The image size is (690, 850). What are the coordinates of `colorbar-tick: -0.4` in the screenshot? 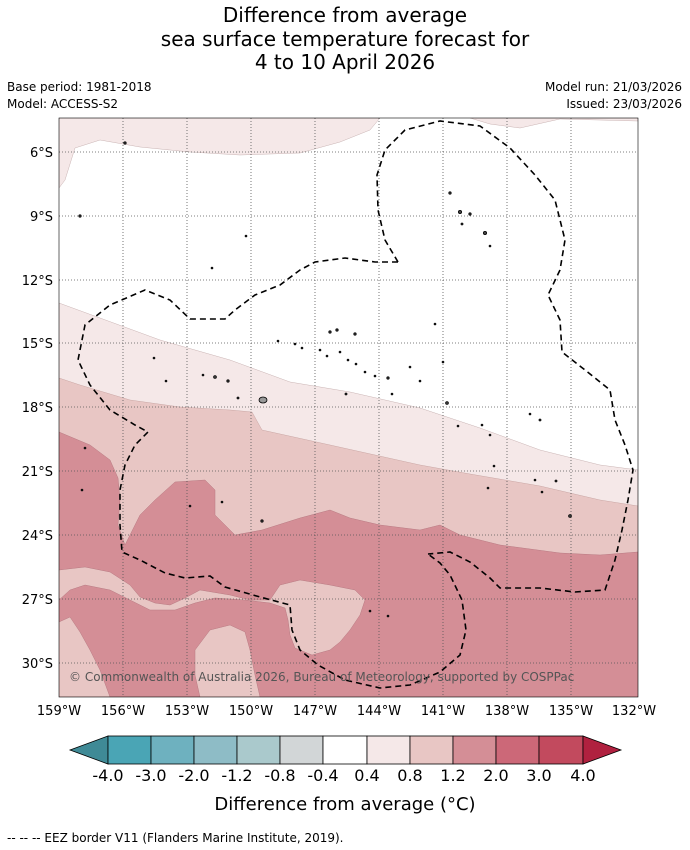 It's located at (323, 775).